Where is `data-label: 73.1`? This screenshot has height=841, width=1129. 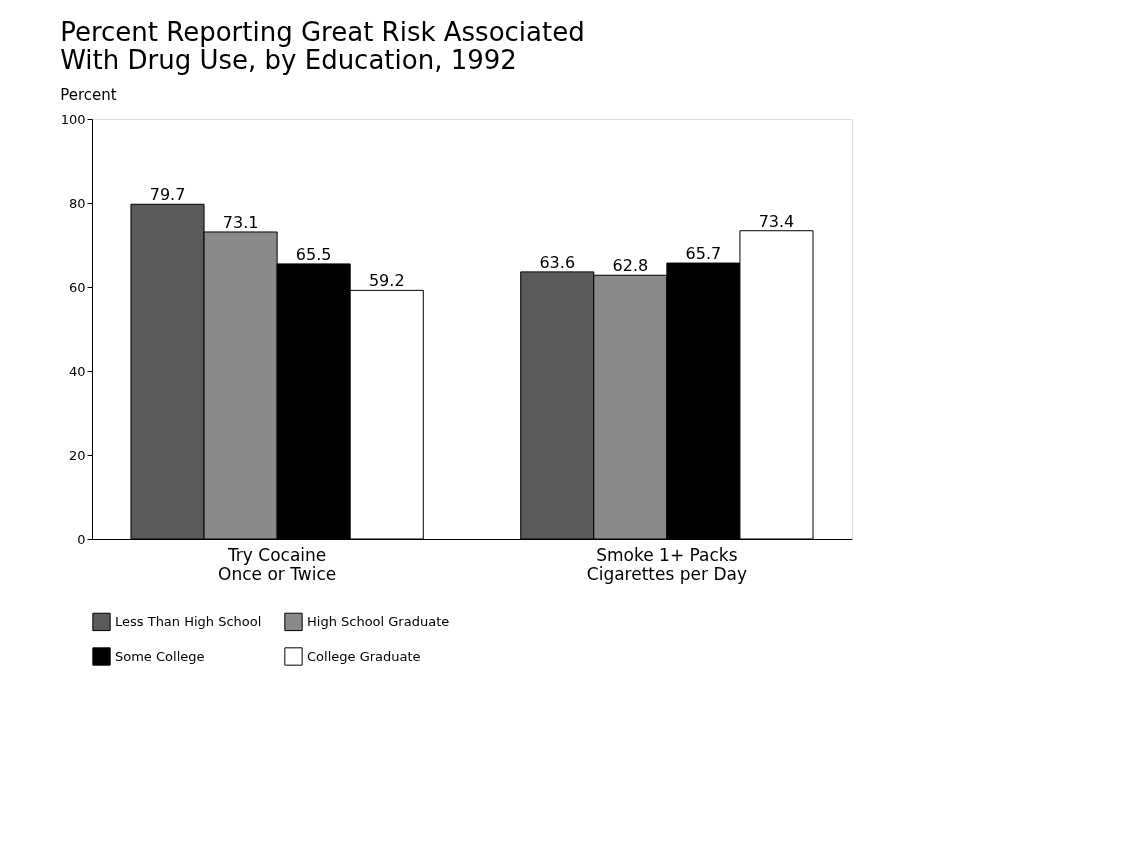 data-label: 73.1 is located at coordinates (240, 222).